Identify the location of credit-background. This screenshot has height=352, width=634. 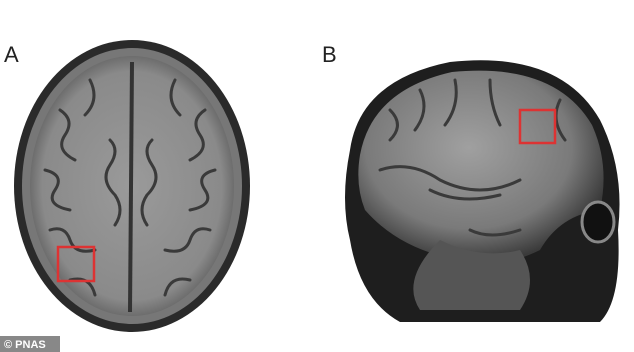
(30, 344).